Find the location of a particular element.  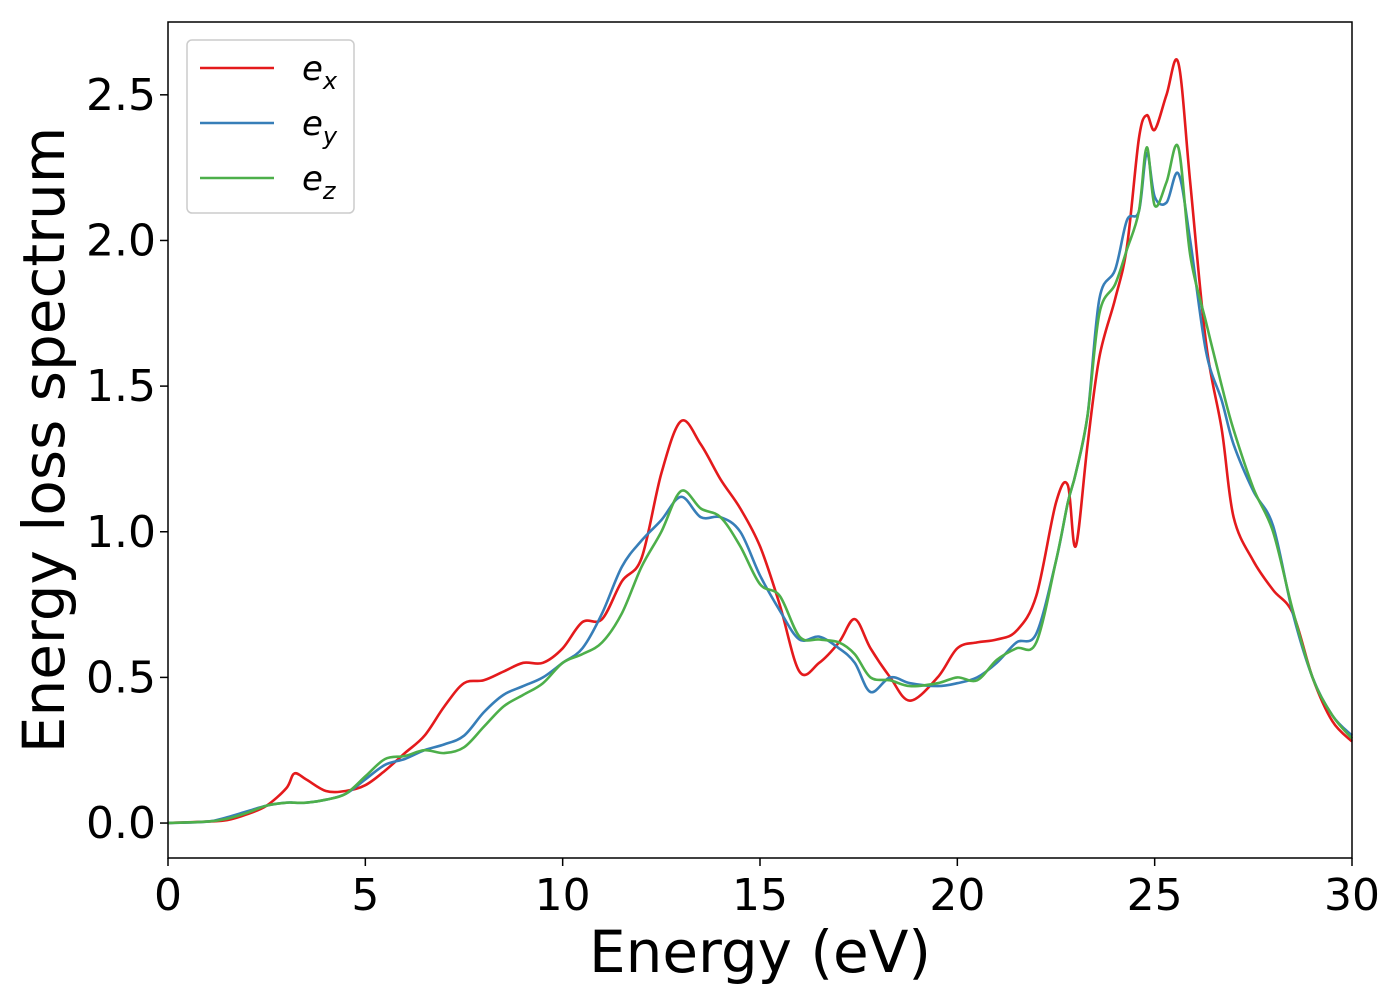

y-tick-label: 0.5 is located at coordinates (121, 677).